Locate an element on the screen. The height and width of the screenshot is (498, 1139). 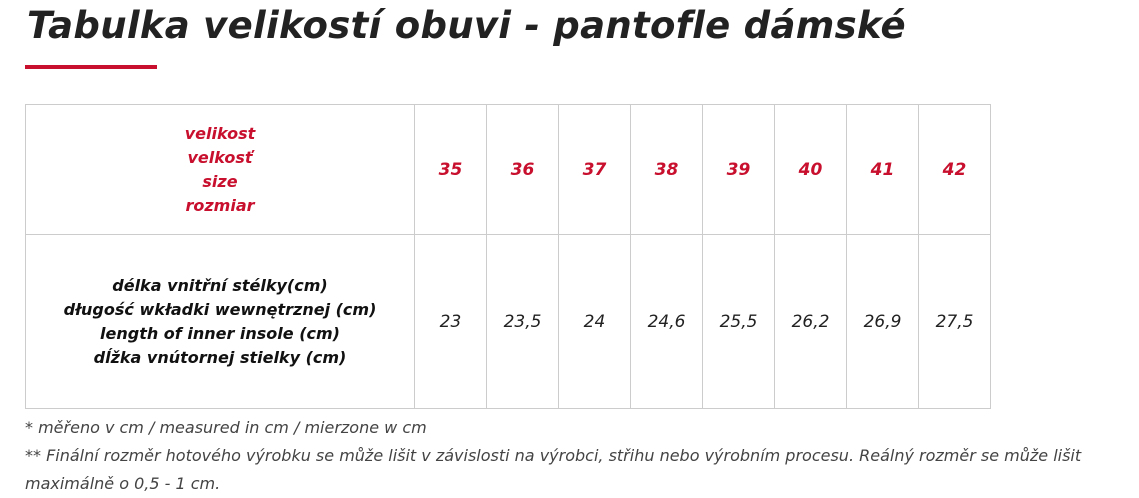
size-label-line: velikost is located at coordinates (220, 133).